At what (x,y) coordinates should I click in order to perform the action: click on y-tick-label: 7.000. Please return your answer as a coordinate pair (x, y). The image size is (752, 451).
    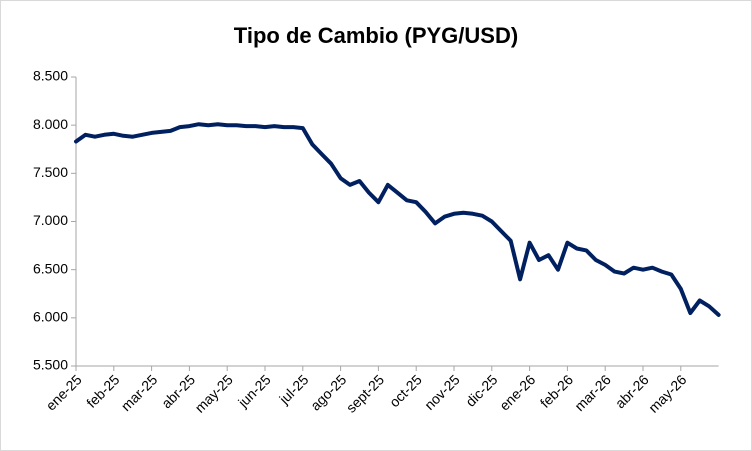
    Looking at the image, I should click on (50, 220).